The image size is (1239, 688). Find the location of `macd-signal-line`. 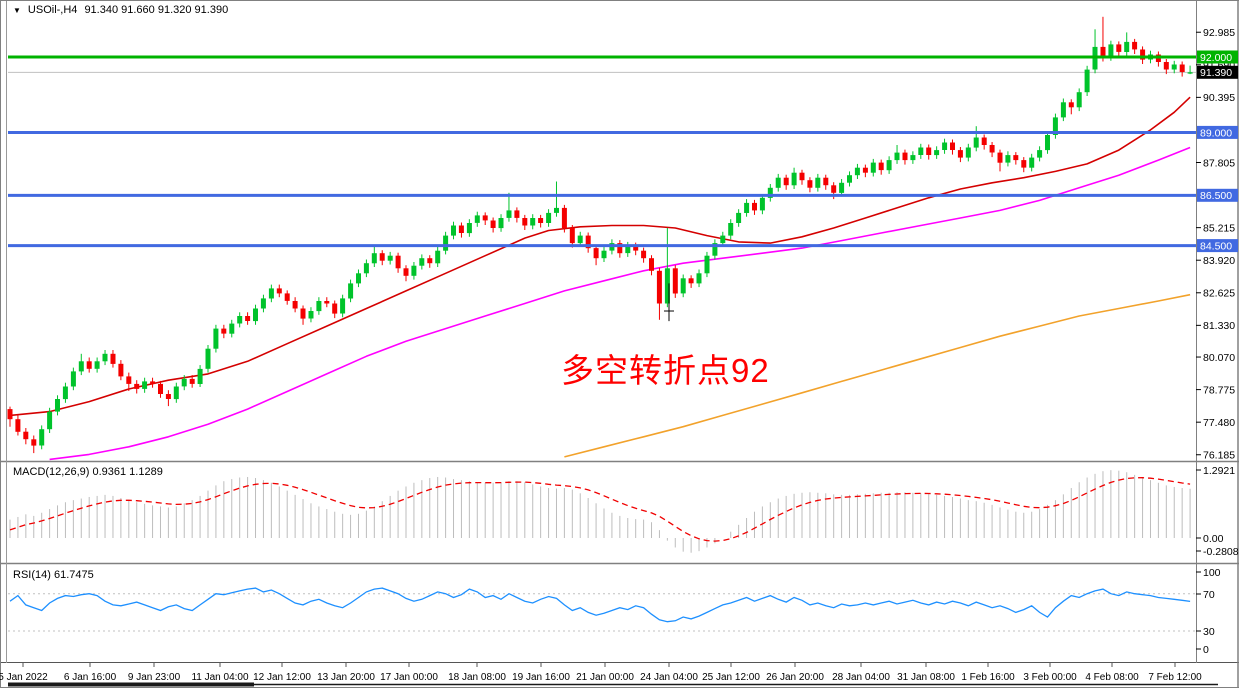

macd-signal-line is located at coordinates (600, 509).